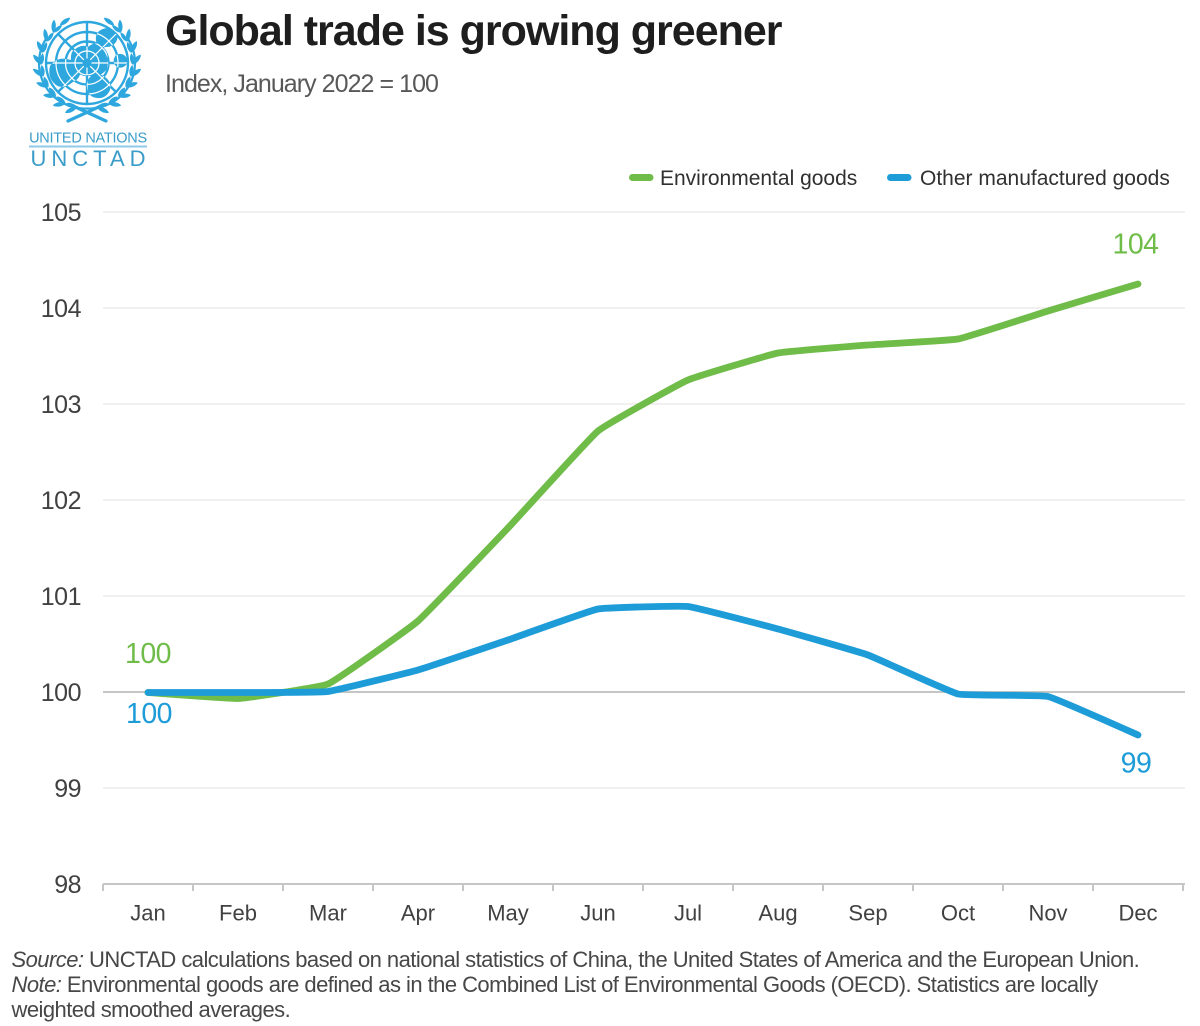 The width and height of the screenshot is (1200, 1026). Describe the element at coordinates (90, 158) in the screenshot. I see `svg-text: UNCTAD` at that location.